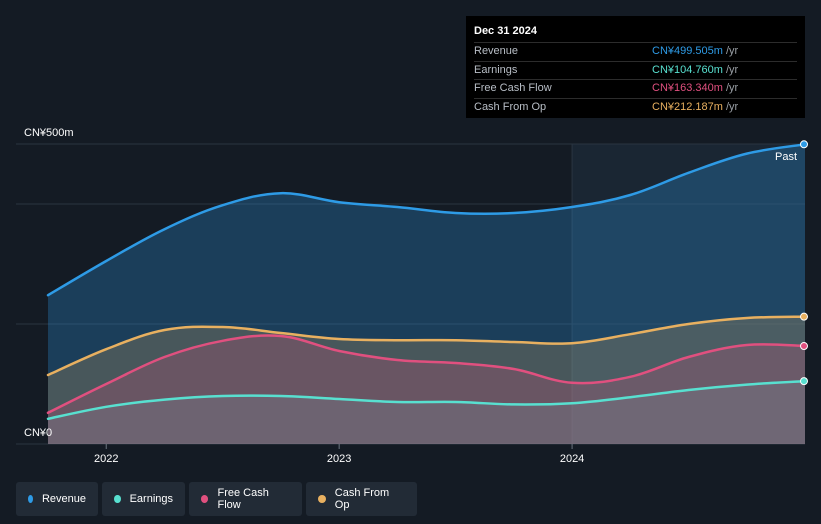 The width and height of the screenshot is (821, 524). What do you see at coordinates (322, 499) in the screenshot?
I see `cash-from-op-dot-icon` at bounding box center [322, 499].